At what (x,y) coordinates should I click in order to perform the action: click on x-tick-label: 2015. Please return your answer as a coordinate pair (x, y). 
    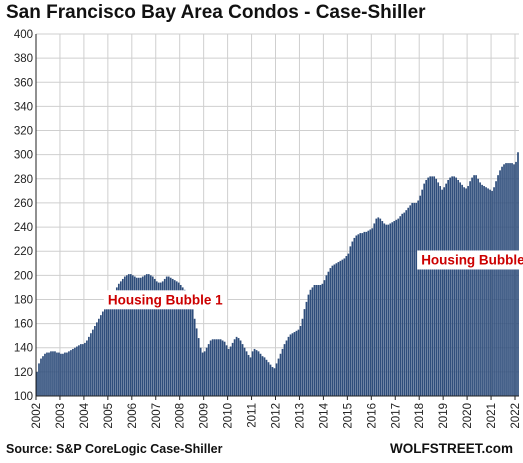
    Looking at the image, I should click on (348, 416).